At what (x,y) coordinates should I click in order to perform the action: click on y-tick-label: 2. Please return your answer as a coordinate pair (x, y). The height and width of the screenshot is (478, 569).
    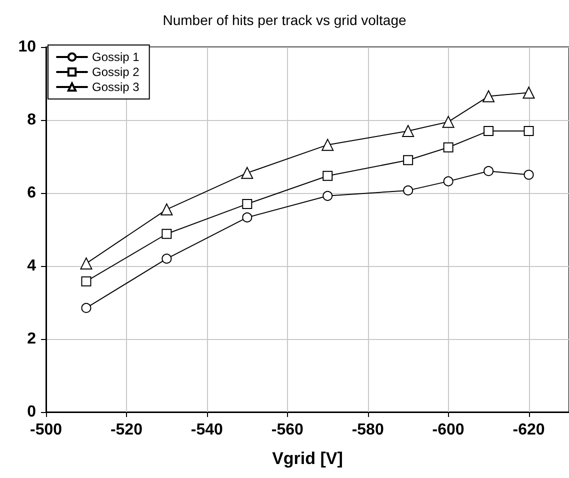
    Looking at the image, I should click on (31, 339).